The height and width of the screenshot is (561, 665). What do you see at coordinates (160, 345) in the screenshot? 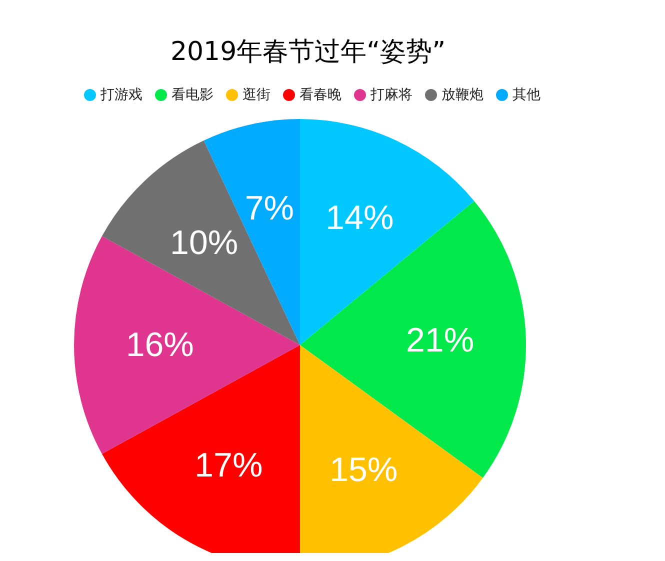
I see `data-label: 16%` at bounding box center [160, 345].